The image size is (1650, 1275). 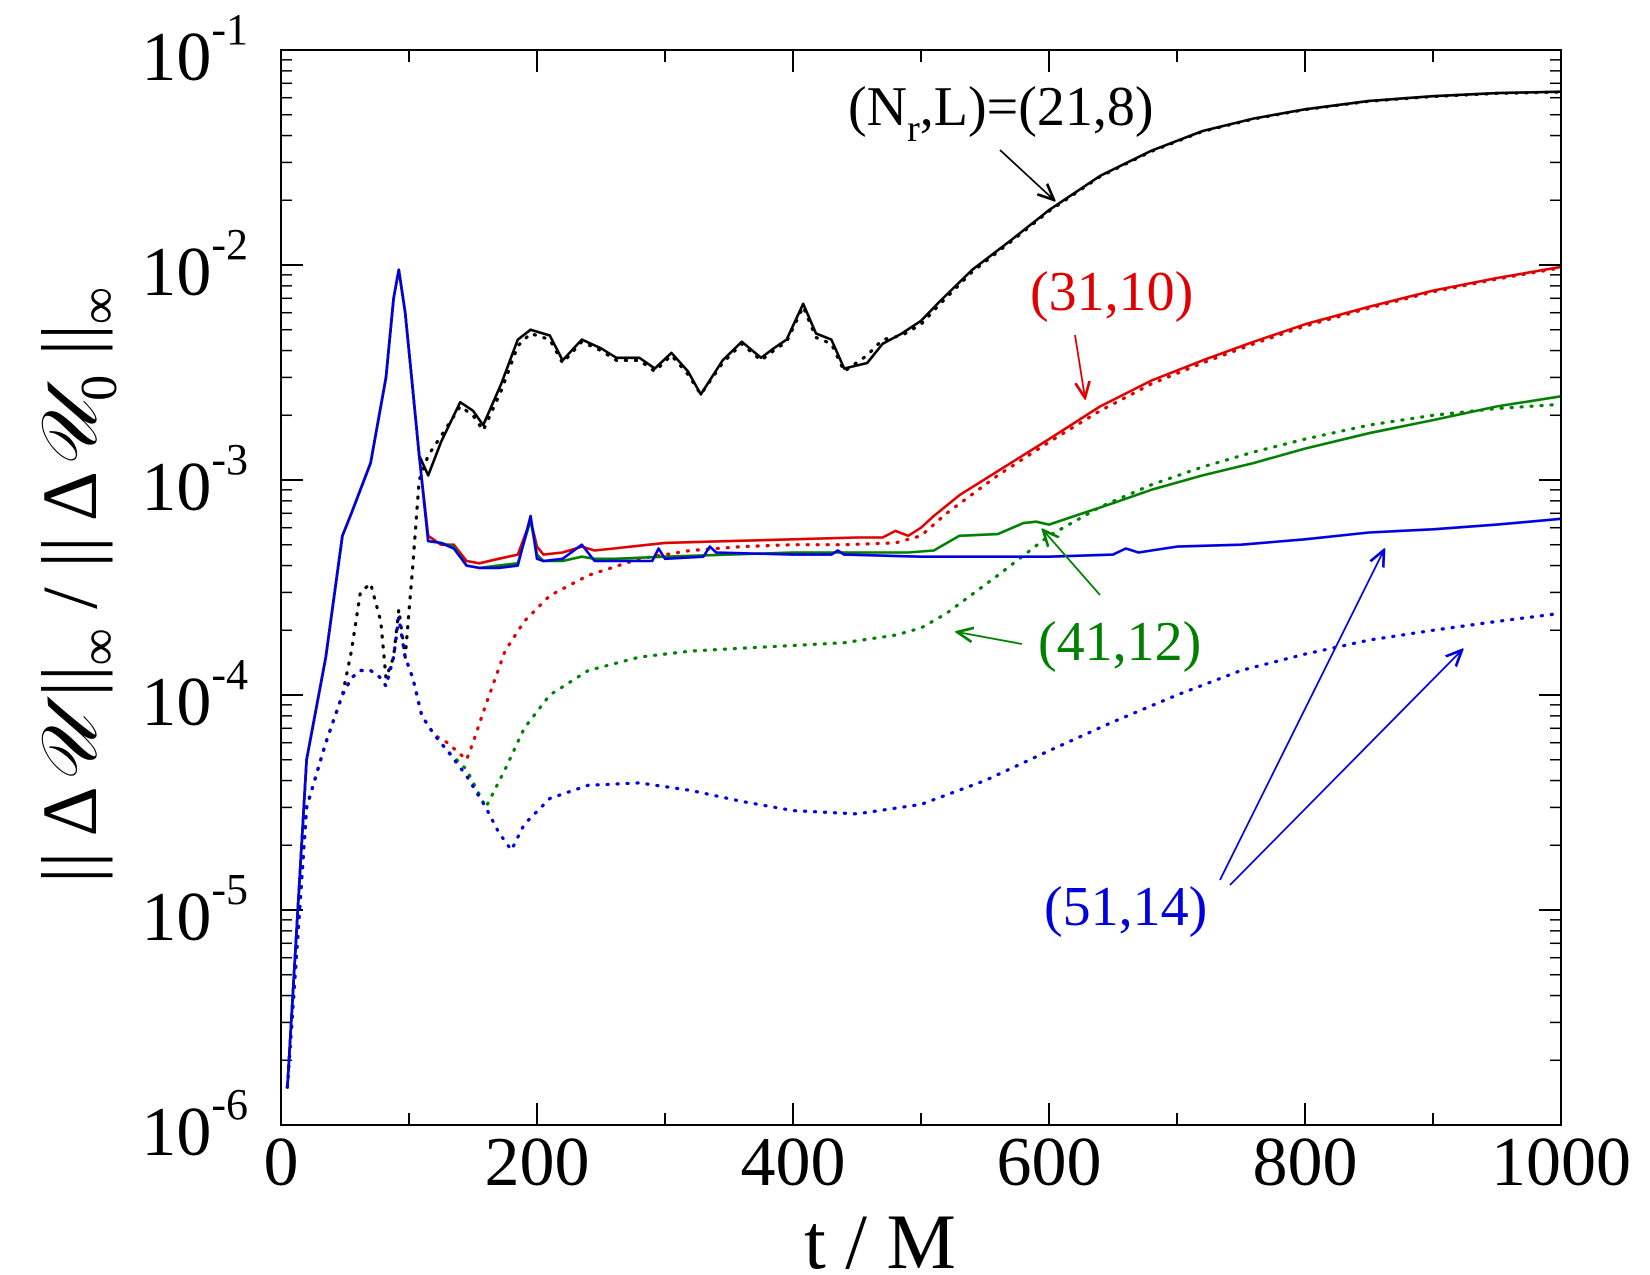 What do you see at coordinates (229, 244) in the screenshot?
I see `y-tick-label-exponent: -2` at bounding box center [229, 244].